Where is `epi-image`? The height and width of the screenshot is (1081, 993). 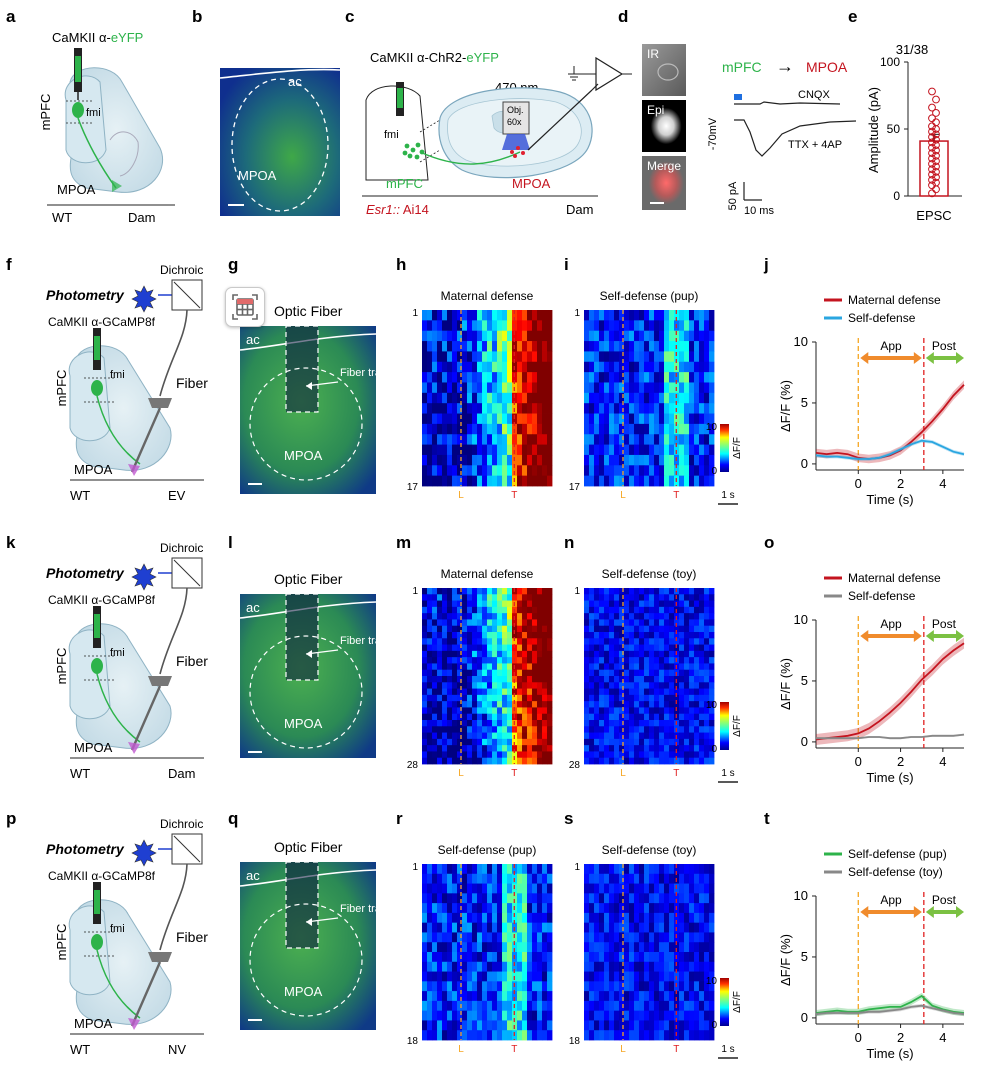 epi-image is located at coordinates (664, 126).